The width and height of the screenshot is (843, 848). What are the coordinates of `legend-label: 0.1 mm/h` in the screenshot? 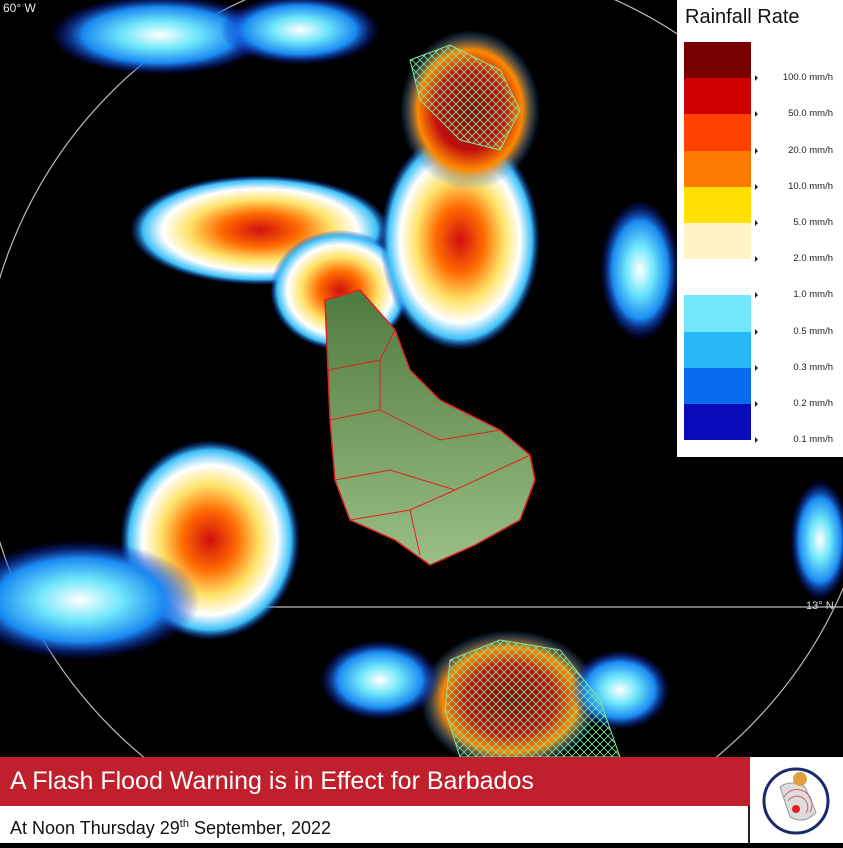 It's located at (813, 440).